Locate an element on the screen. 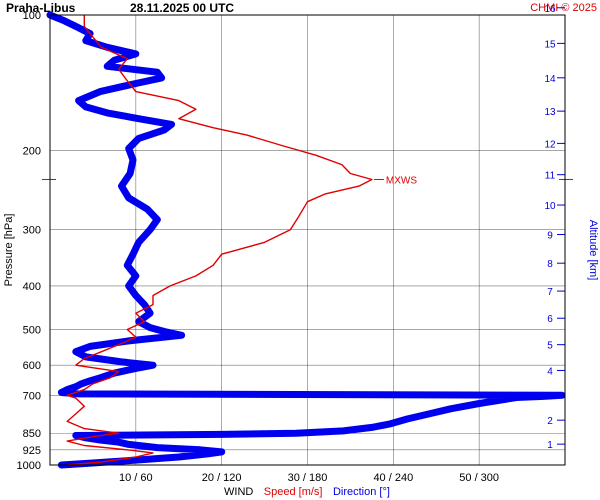 This screenshot has height=500, width=600. altitude-tick-label: 12 is located at coordinates (550, 144).